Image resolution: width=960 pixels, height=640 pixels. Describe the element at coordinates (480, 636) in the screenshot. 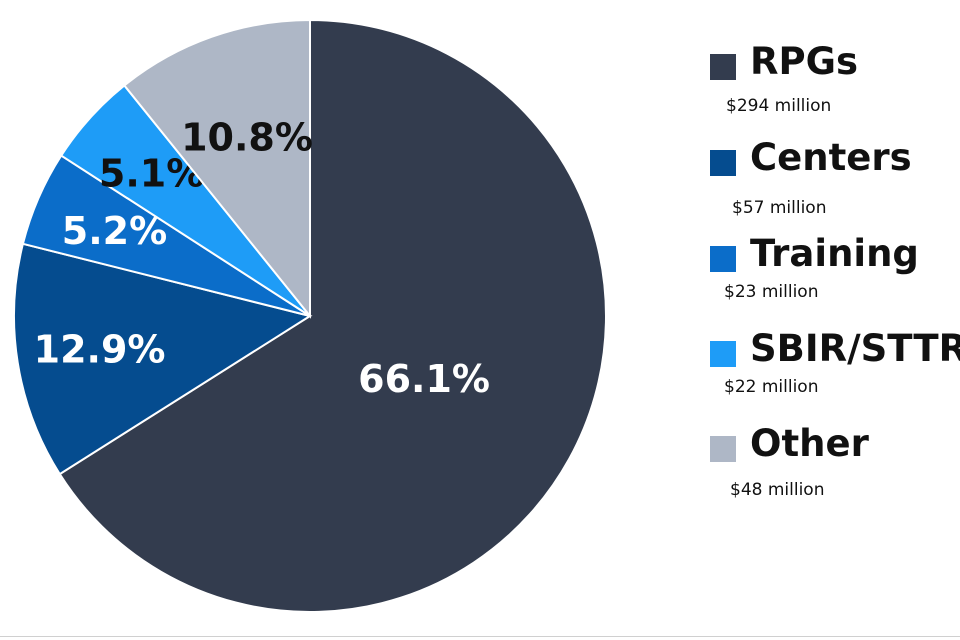

I see `bottom-divider` at that location.